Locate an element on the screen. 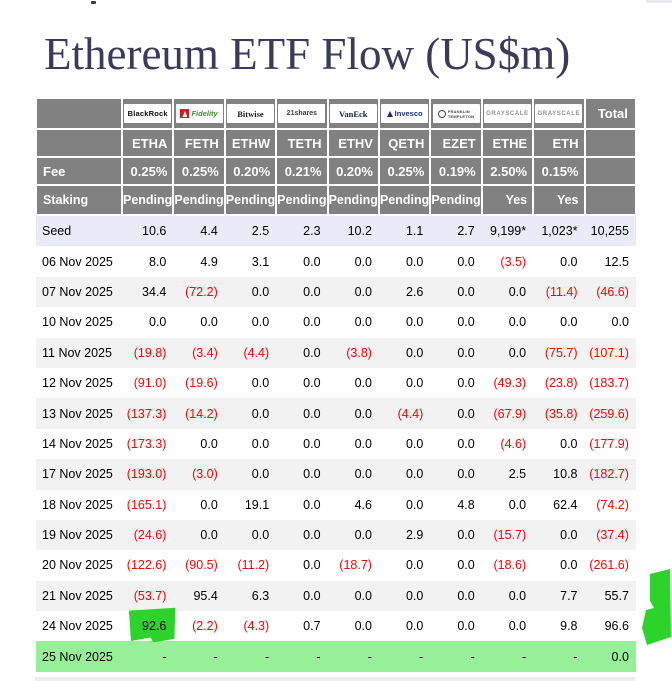 The image size is (672, 681). fee-value-text: 0.20% is located at coordinates (252, 171).